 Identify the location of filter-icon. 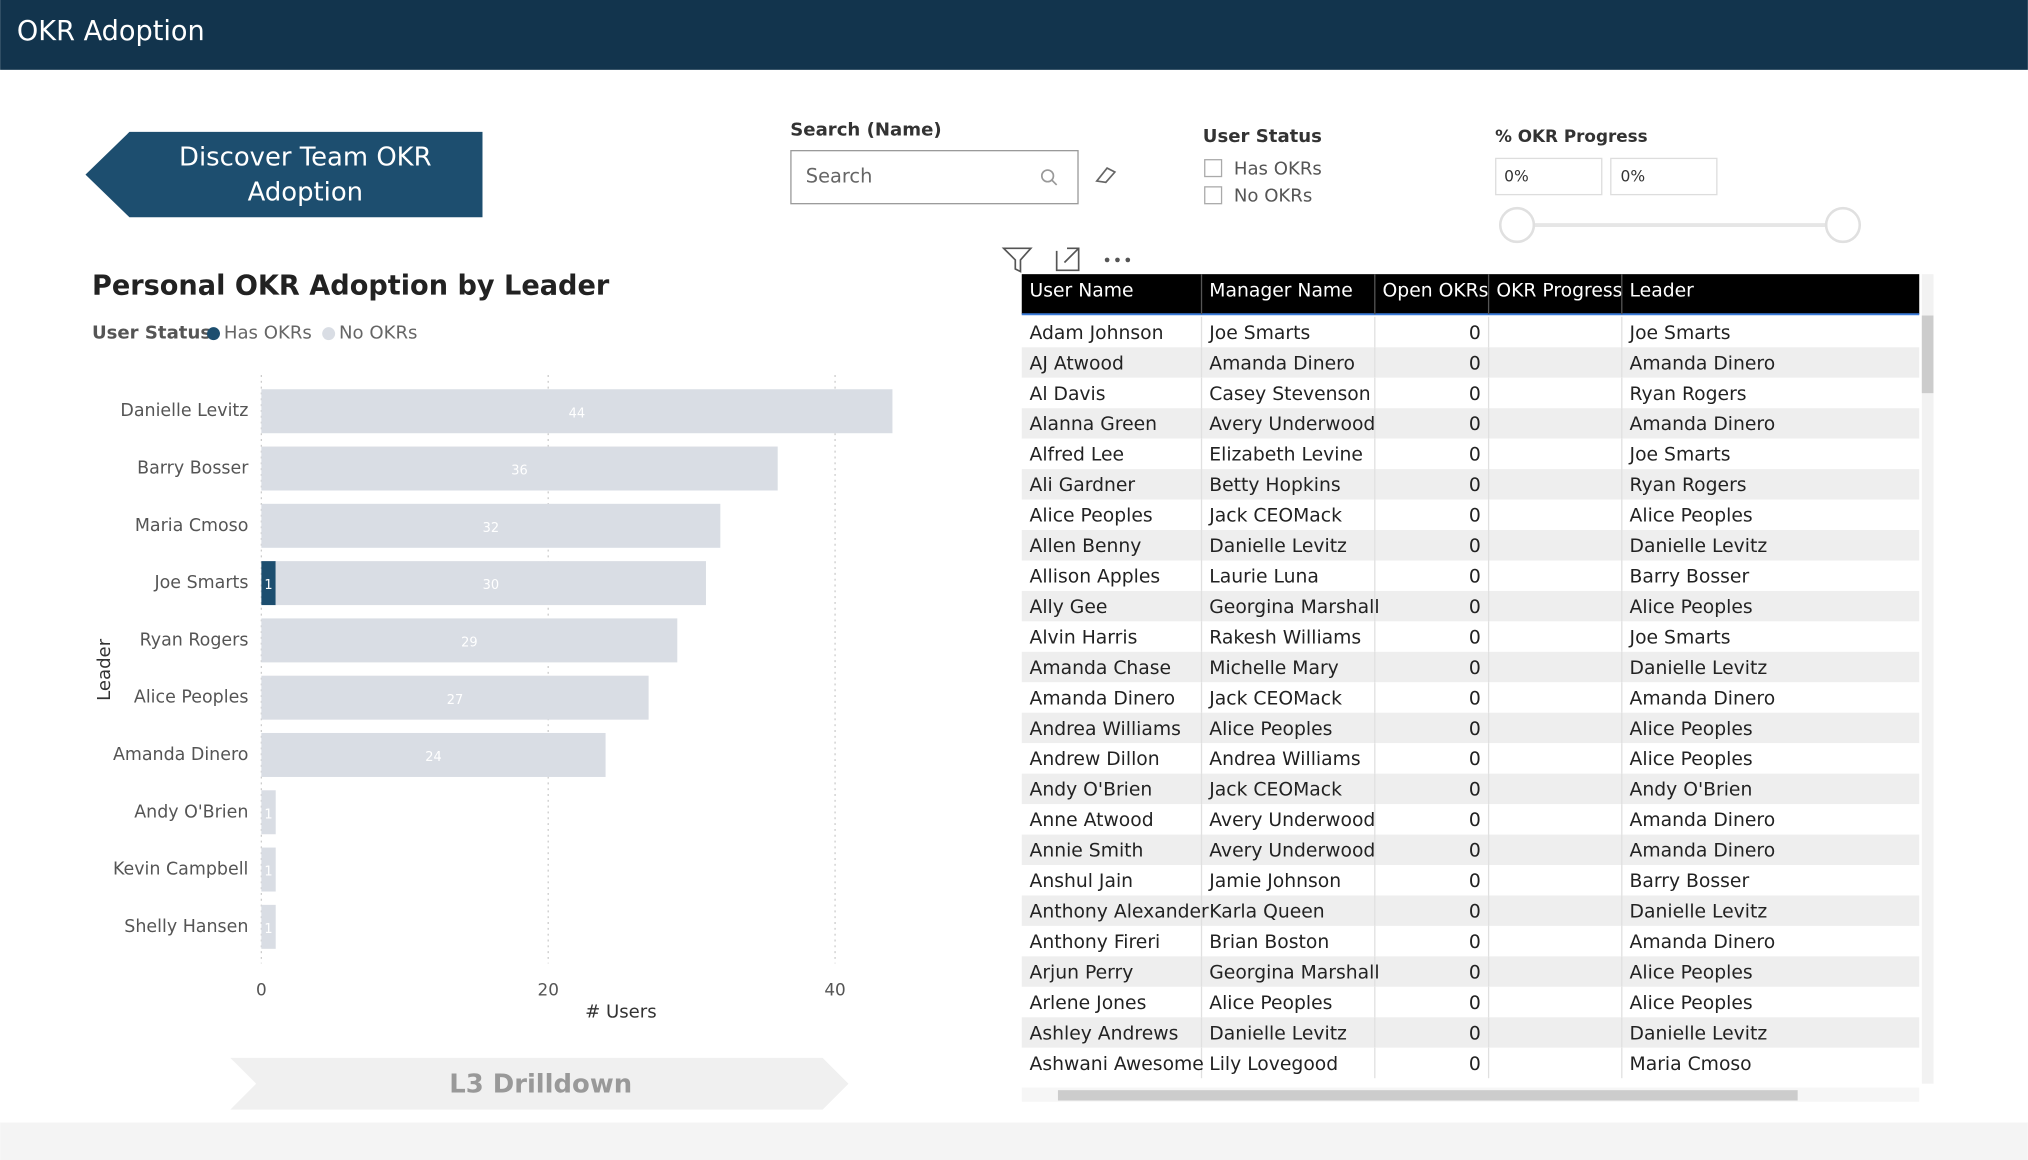
(1017, 260).